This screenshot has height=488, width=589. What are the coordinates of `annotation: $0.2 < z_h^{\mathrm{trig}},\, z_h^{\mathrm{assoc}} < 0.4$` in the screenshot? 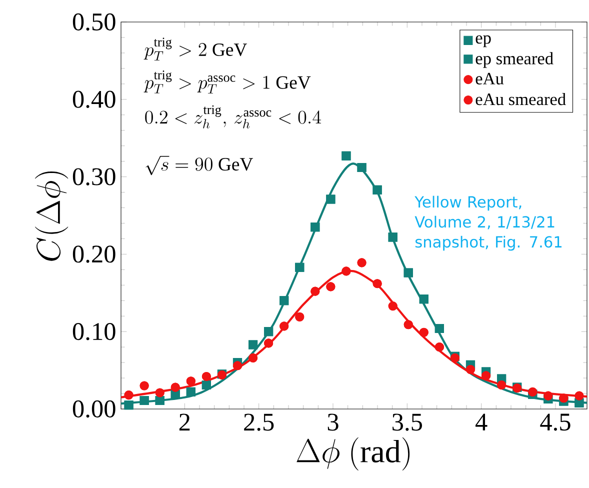 It's located at (233, 116).